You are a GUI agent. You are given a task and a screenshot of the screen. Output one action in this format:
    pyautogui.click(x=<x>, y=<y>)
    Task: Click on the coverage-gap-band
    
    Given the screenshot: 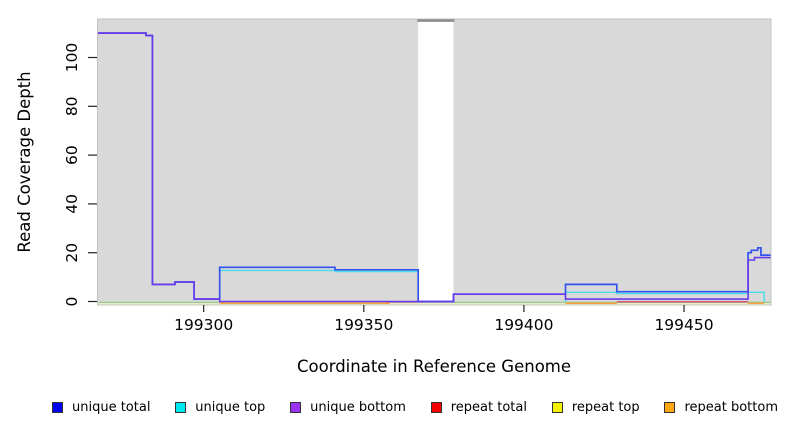 What is the action you would take?
    pyautogui.click(x=436, y=162)
    